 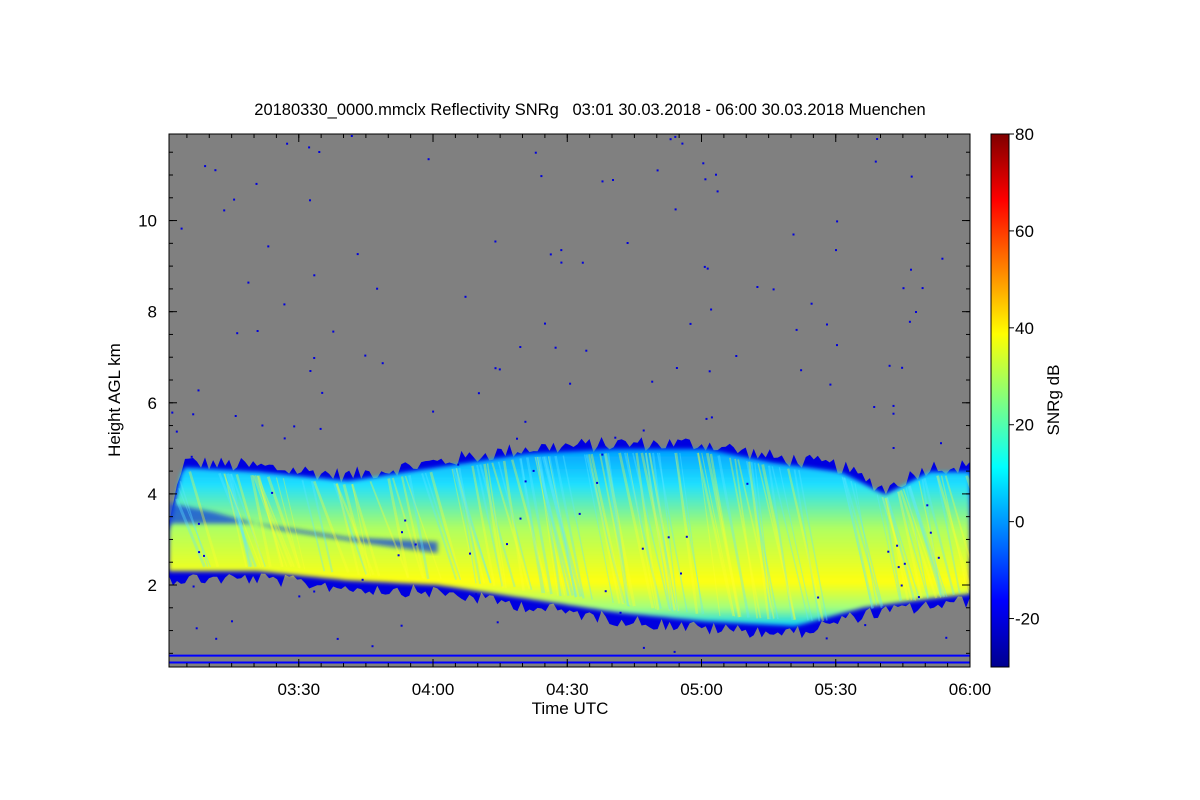 What do you see at coordinates (152, 403) in the screenshot?
I see `y-tick-label-2: 6` at bounding box center [152, 403].